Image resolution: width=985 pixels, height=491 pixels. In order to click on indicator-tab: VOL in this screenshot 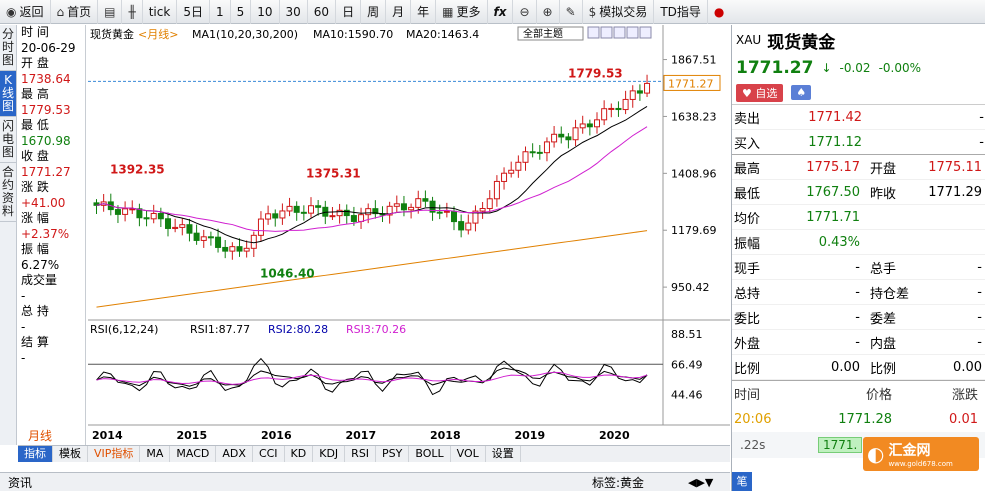, I will do `click(468, 454)`.